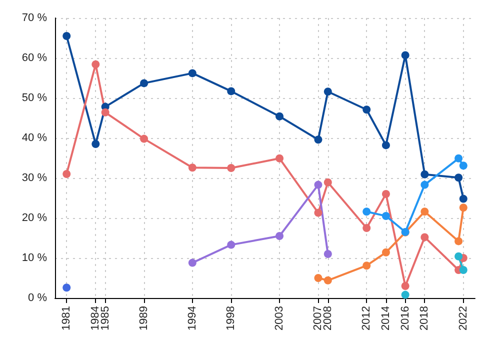 The width and height of the screenshot is (500, 350). I want to click on x-tick-label: 2016, so click(405, 318).